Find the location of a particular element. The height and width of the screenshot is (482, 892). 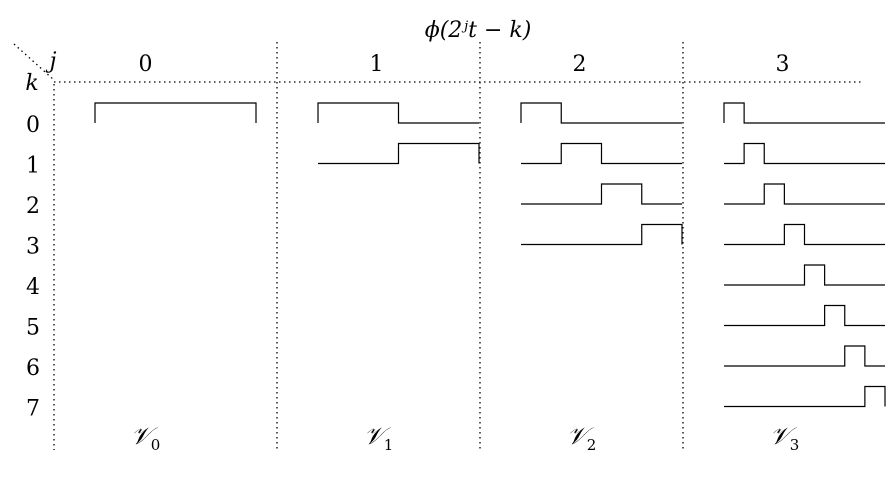

k-row-label-7: 7 is located at coordinates (33, 409).